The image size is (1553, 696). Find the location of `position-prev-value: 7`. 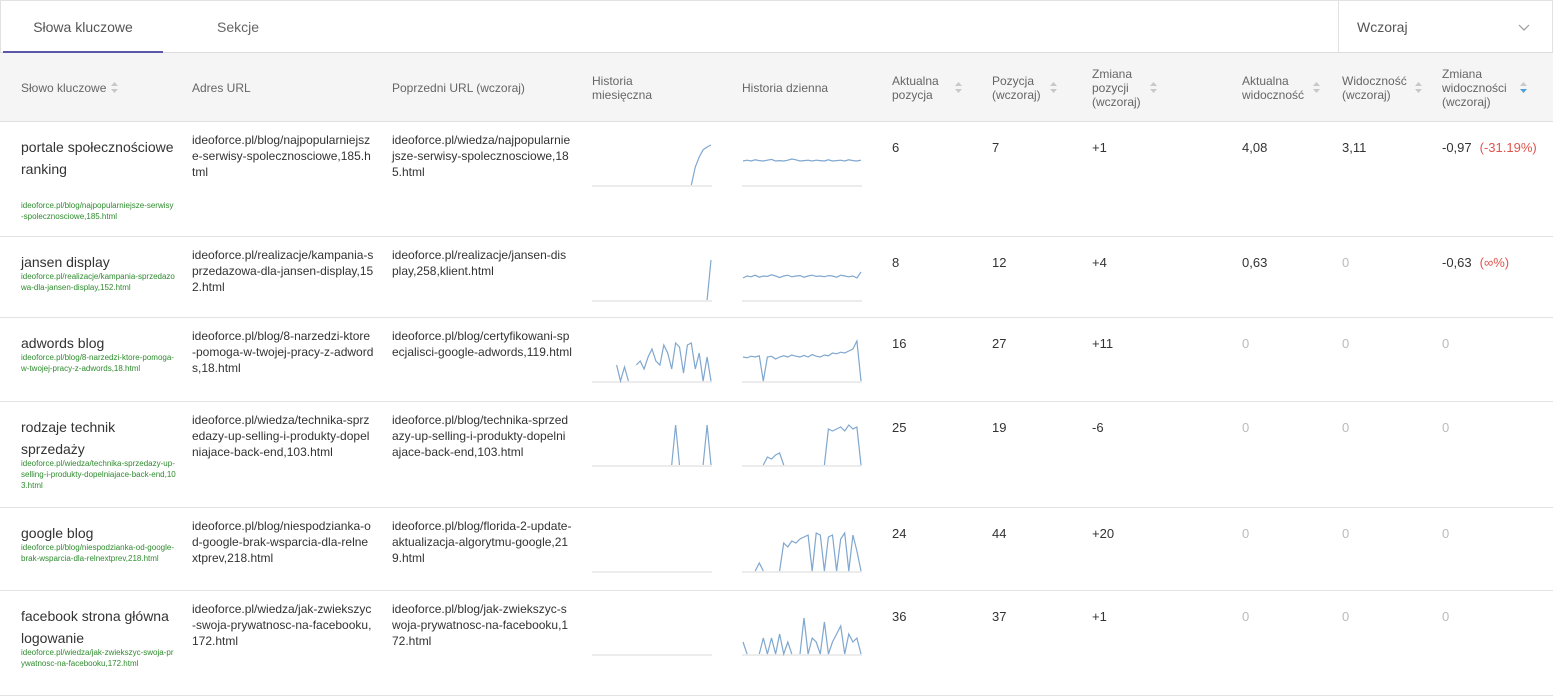

position-prev-value: 7 is located at coordinates (996, 147).